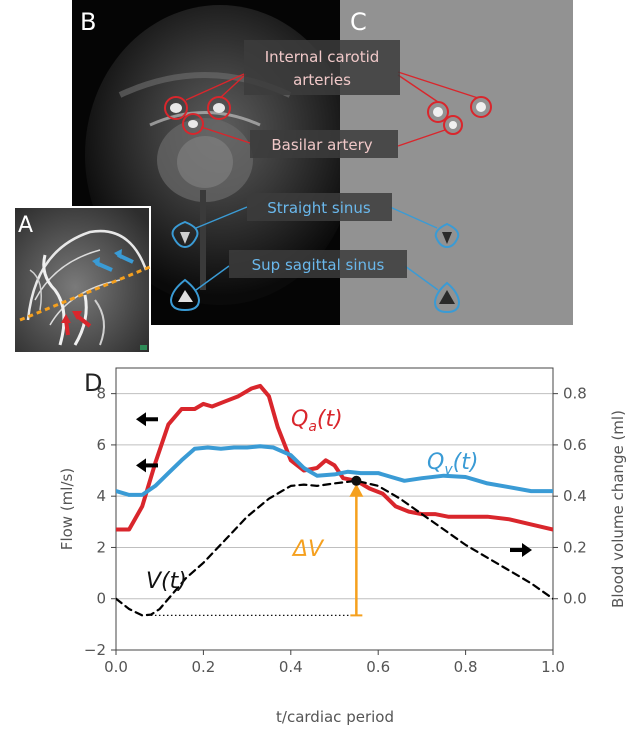  Describe the element at coordinates (334, 470) in the screenshot. I see `series-line-qv` at that location.